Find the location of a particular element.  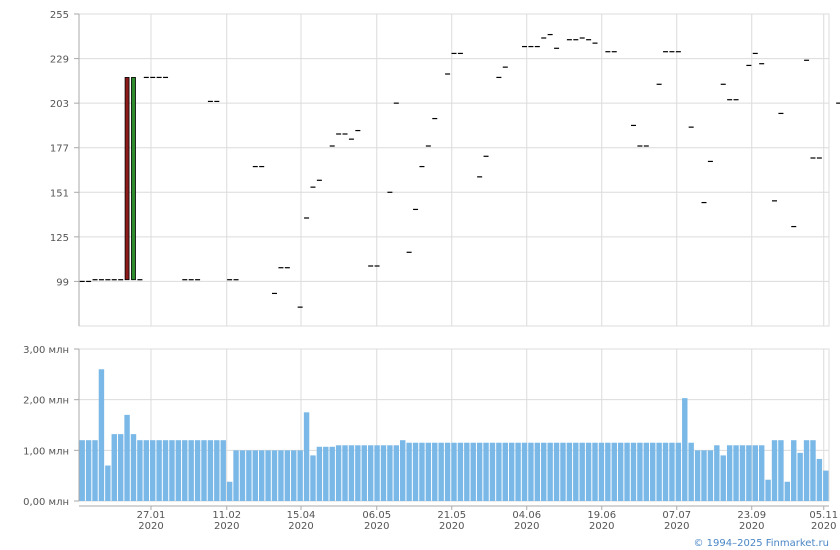

price-y-tick-label: 125 is located at coordinates (59, 238).